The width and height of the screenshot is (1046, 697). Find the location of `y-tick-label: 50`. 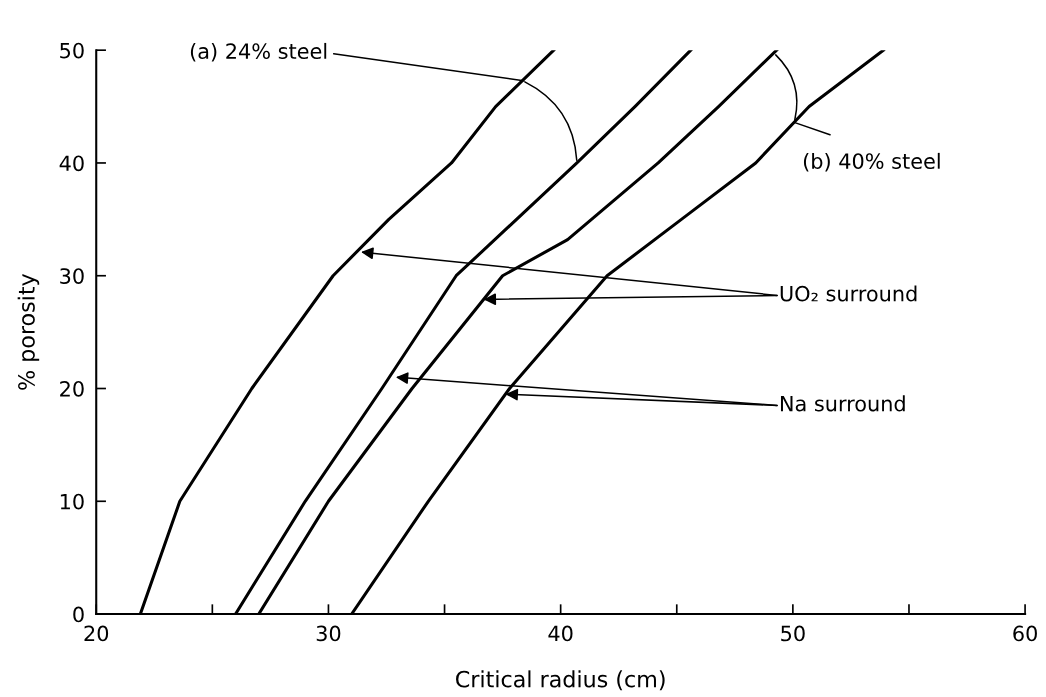

y-tick-label: 50 is located at coordinates (72, 50).